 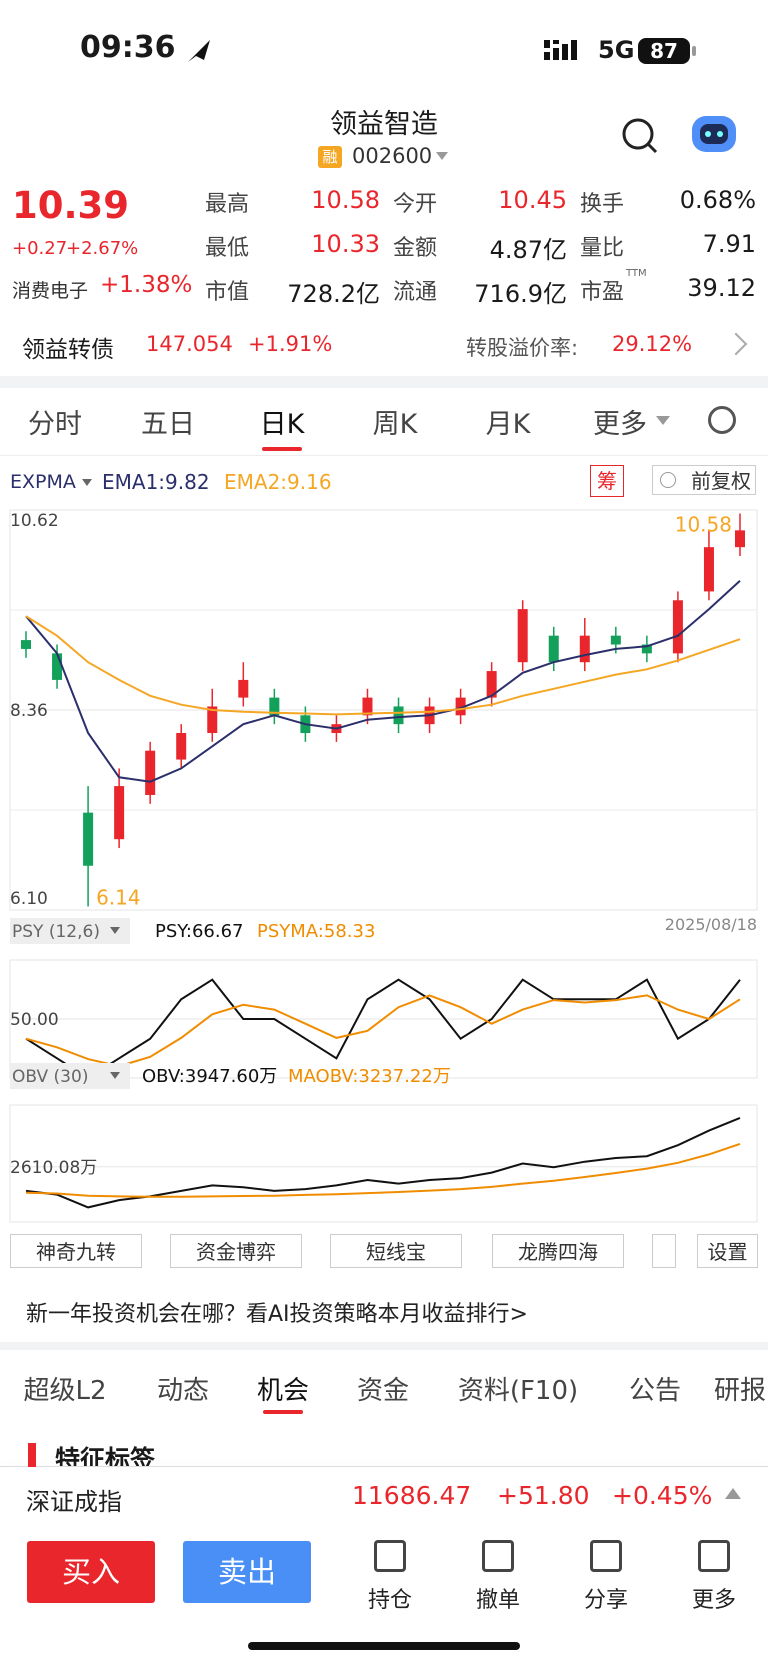 What do you see at coordinates (508, 424) in the screenshot?
I see `period-tab: 月K` at bounding box center [508, 424].